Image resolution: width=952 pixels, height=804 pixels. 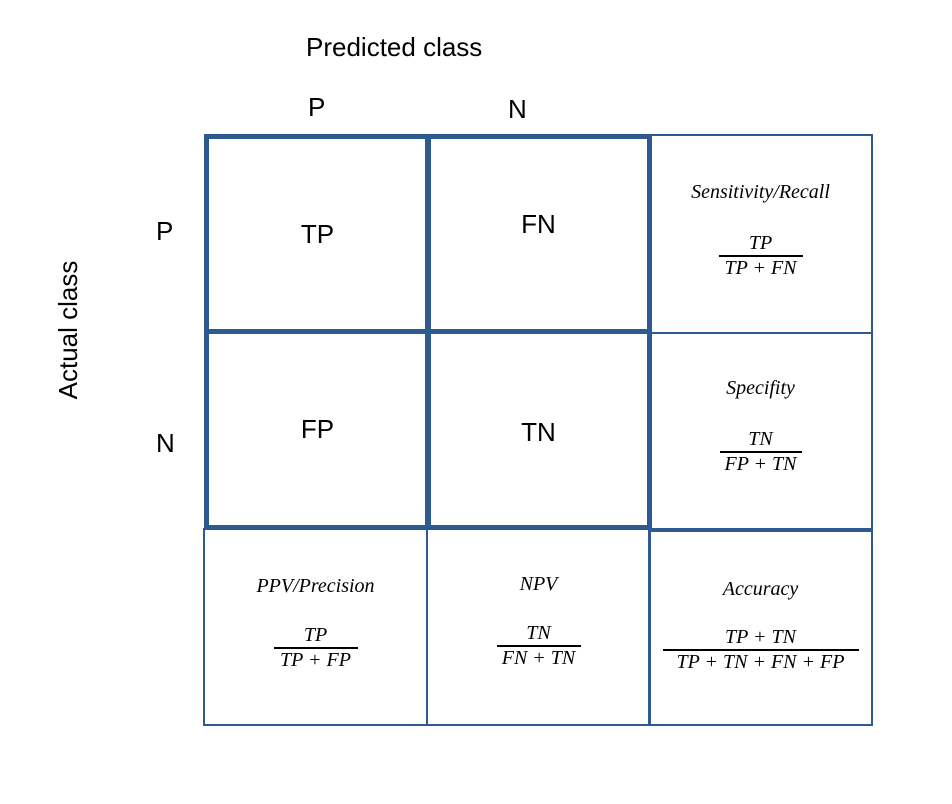 I want to click on precision-numerator: TP, so click(x=315, y=635).